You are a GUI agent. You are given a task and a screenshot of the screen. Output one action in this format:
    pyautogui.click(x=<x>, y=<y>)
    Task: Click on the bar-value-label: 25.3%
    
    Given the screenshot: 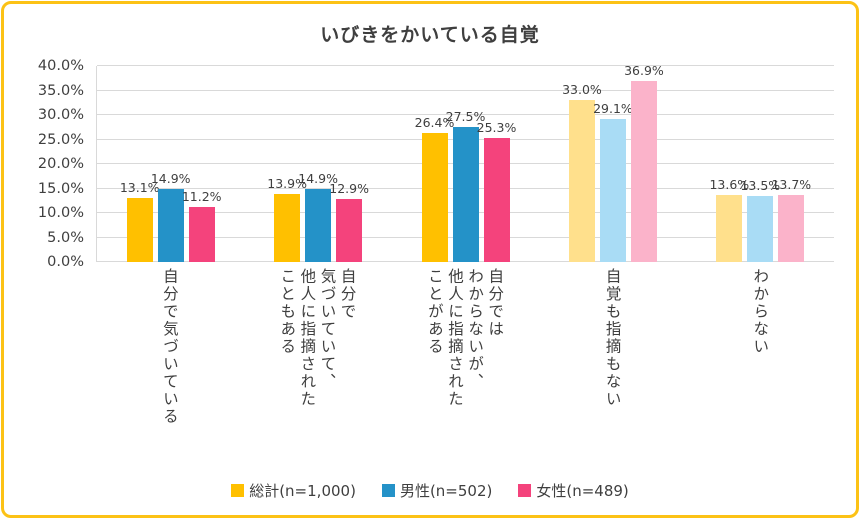 What is the action you would take?
    pyautogui.click(x=496, y=128)
    